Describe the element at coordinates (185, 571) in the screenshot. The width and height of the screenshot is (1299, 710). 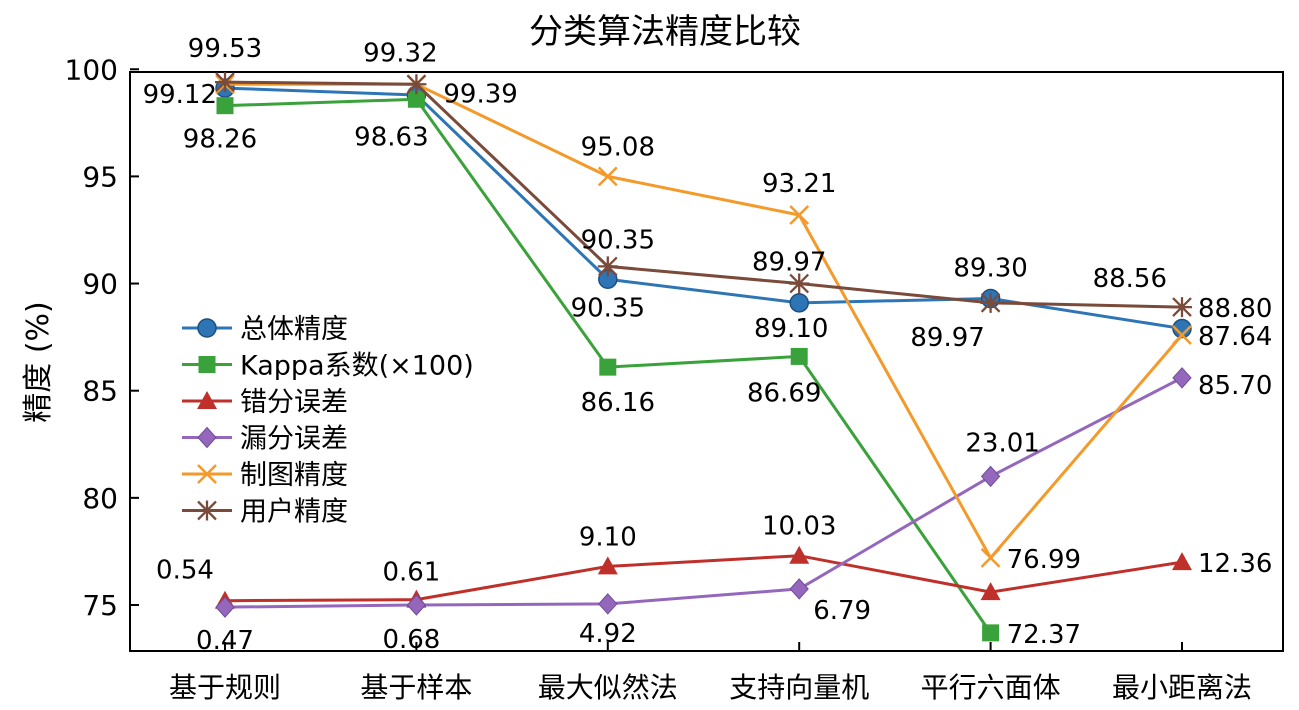
I see `data-label: 0.54` at that location.